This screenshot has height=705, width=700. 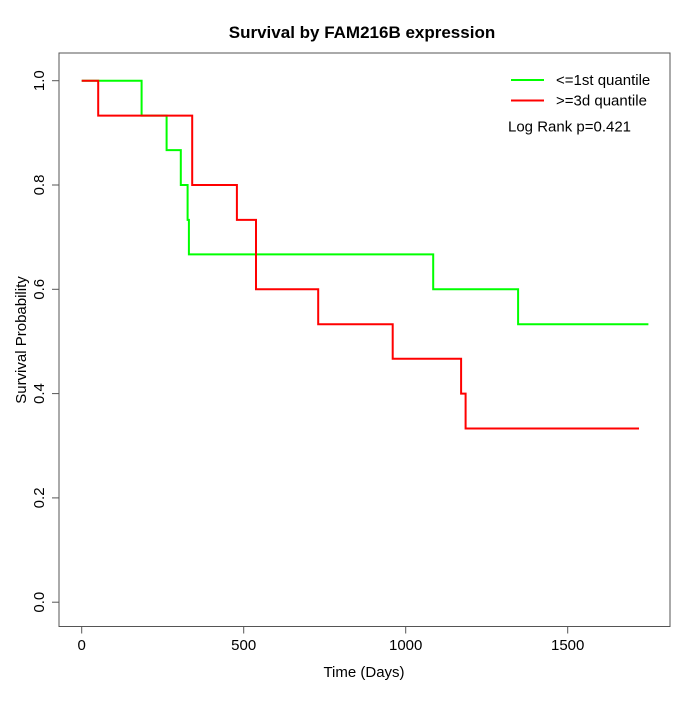 I want to click on y-axis: 0.0 0.2 0.4 0.6 0.8 1.0, so click(x=45, y=341).